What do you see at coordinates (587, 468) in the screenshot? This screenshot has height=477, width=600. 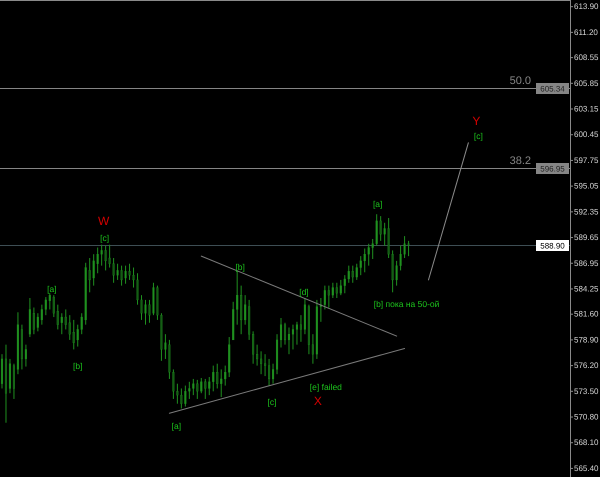 I see `y-tick-label: 565.40` at bounding box center [587, 468].